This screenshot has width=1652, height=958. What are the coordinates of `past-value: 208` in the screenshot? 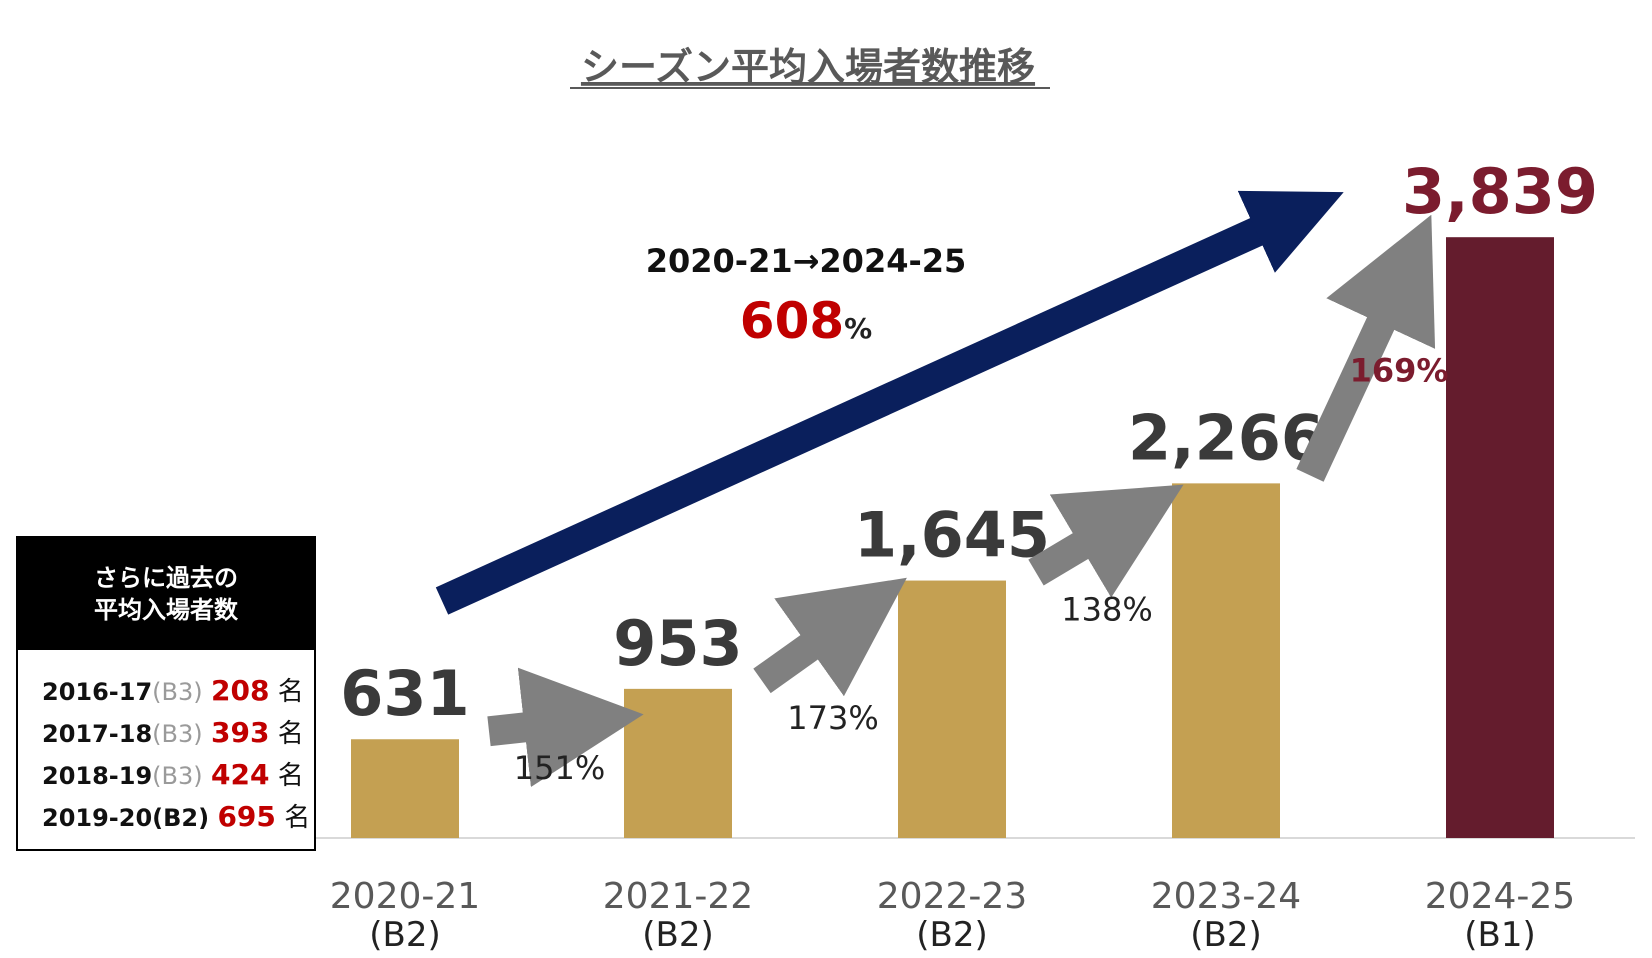 It's located at (240, 690).